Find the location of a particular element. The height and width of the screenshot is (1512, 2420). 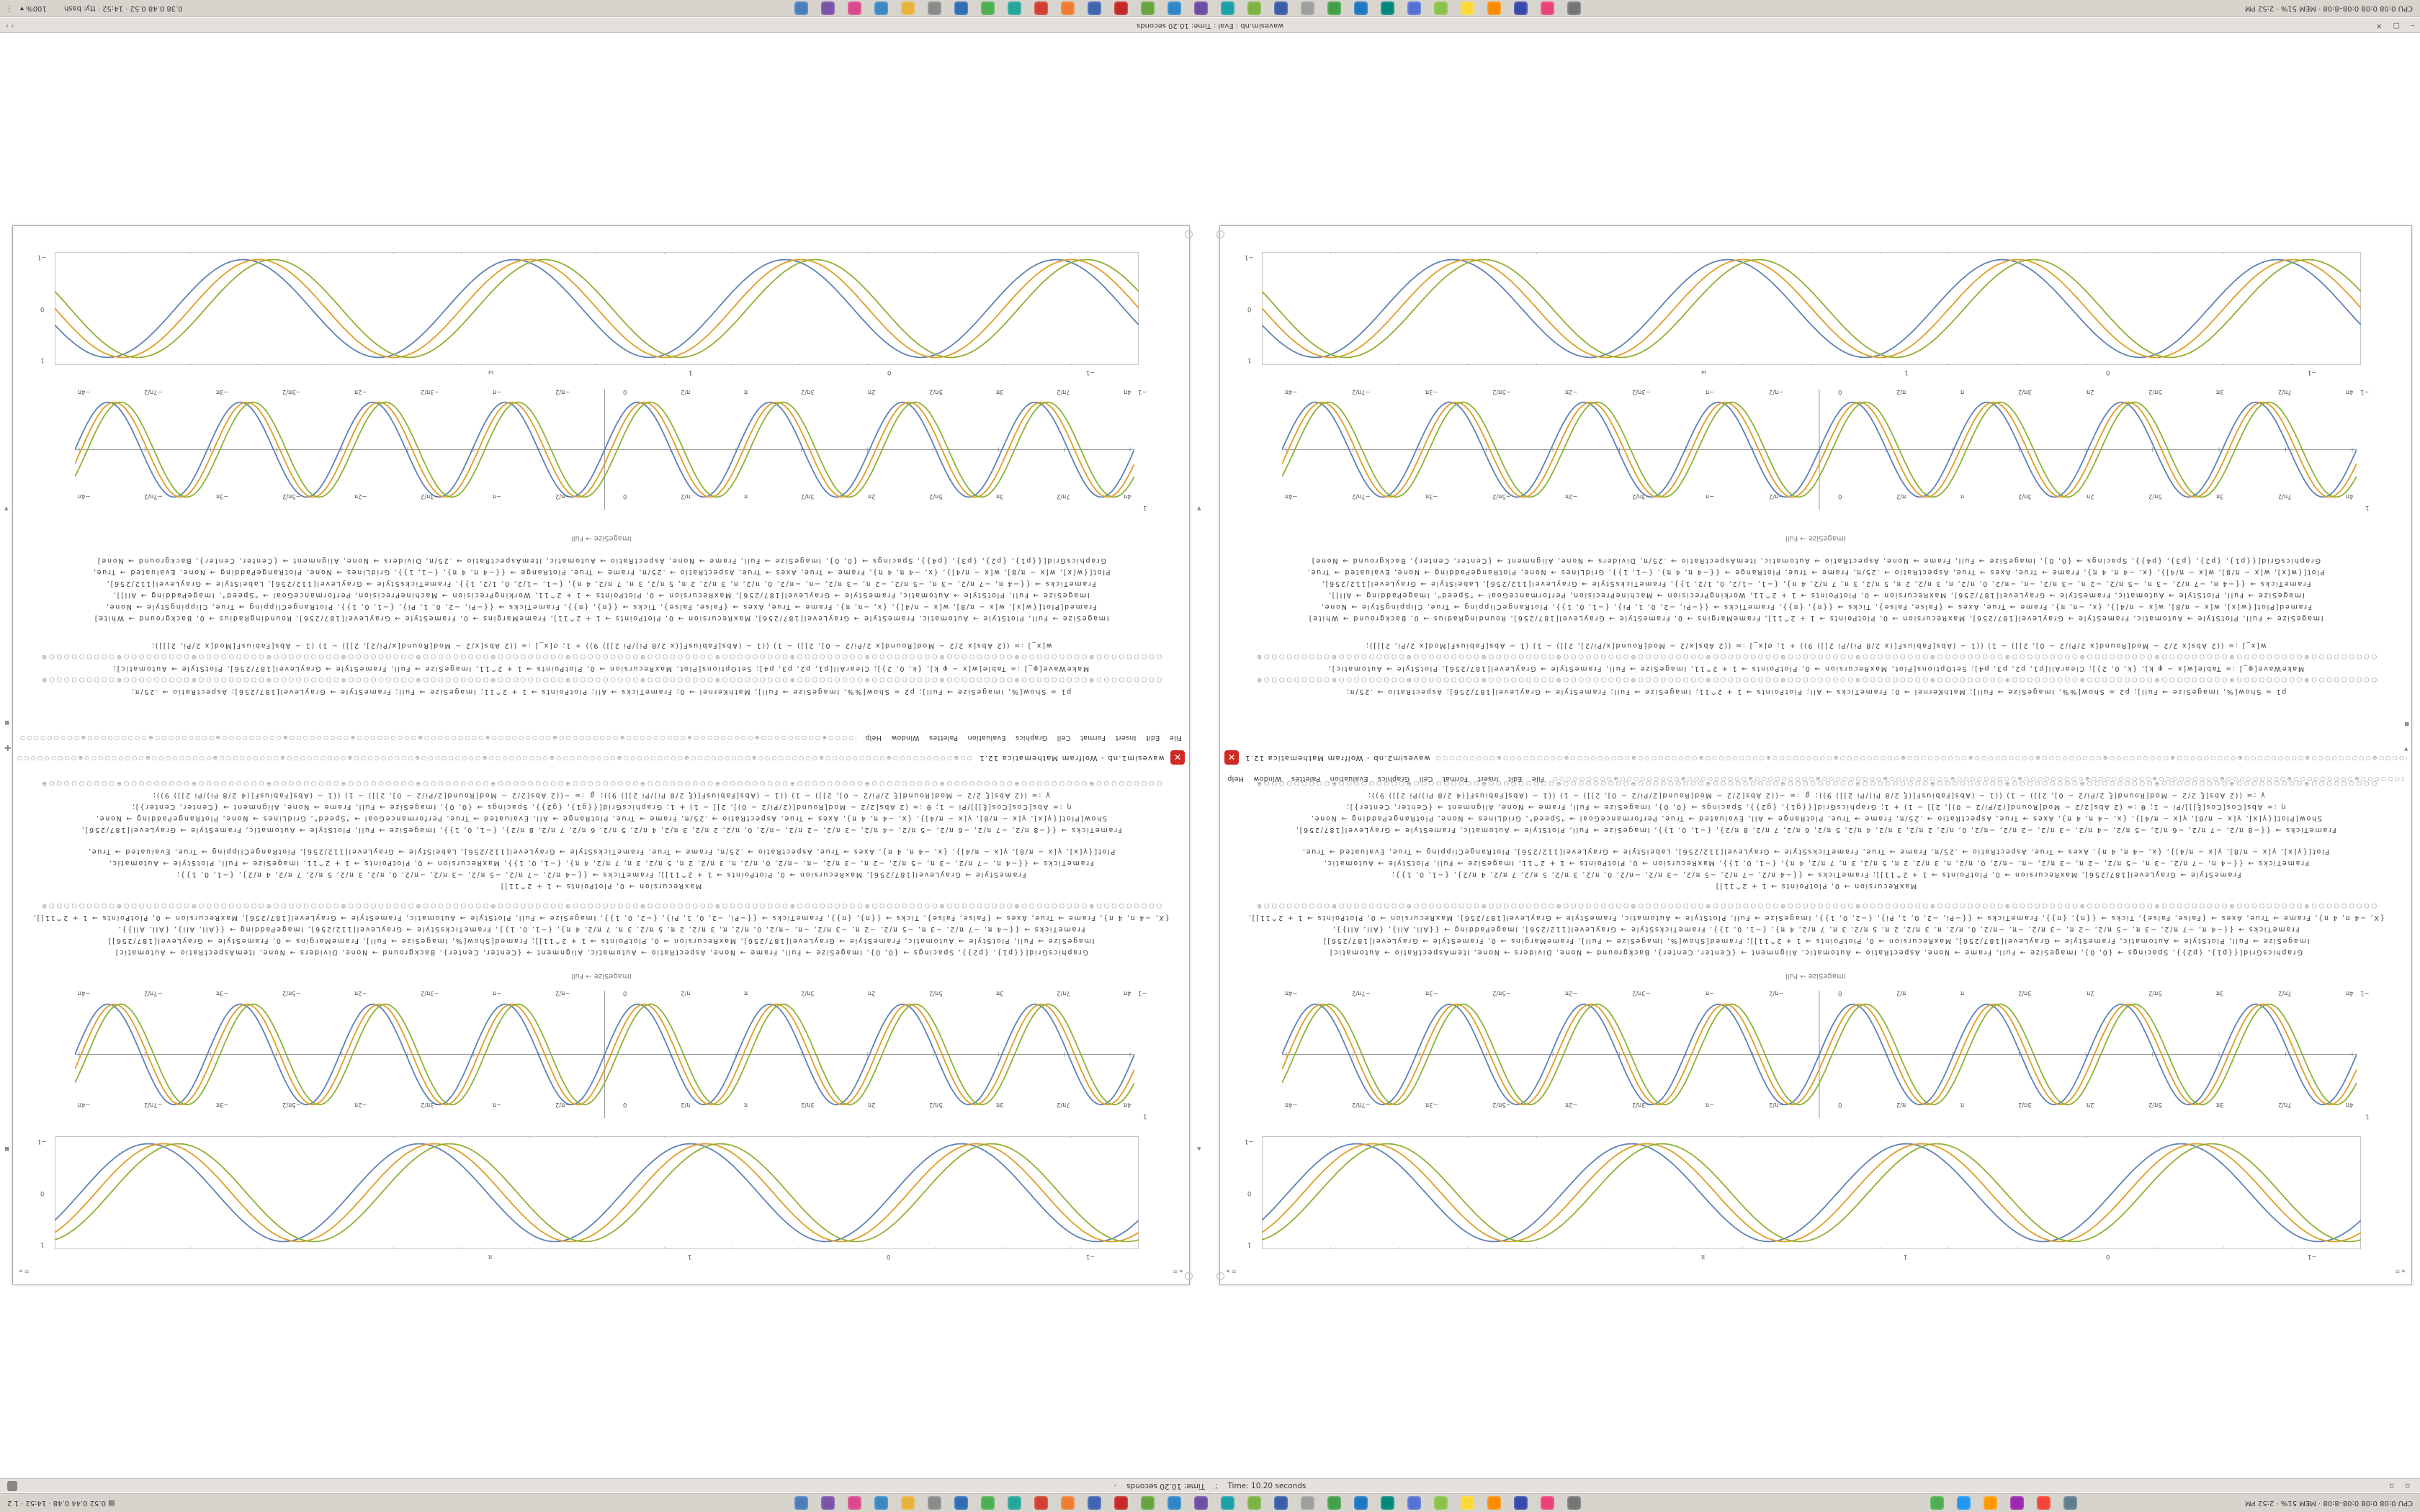

add-widget-icon: ✚ is located at coordinates (8, 747).